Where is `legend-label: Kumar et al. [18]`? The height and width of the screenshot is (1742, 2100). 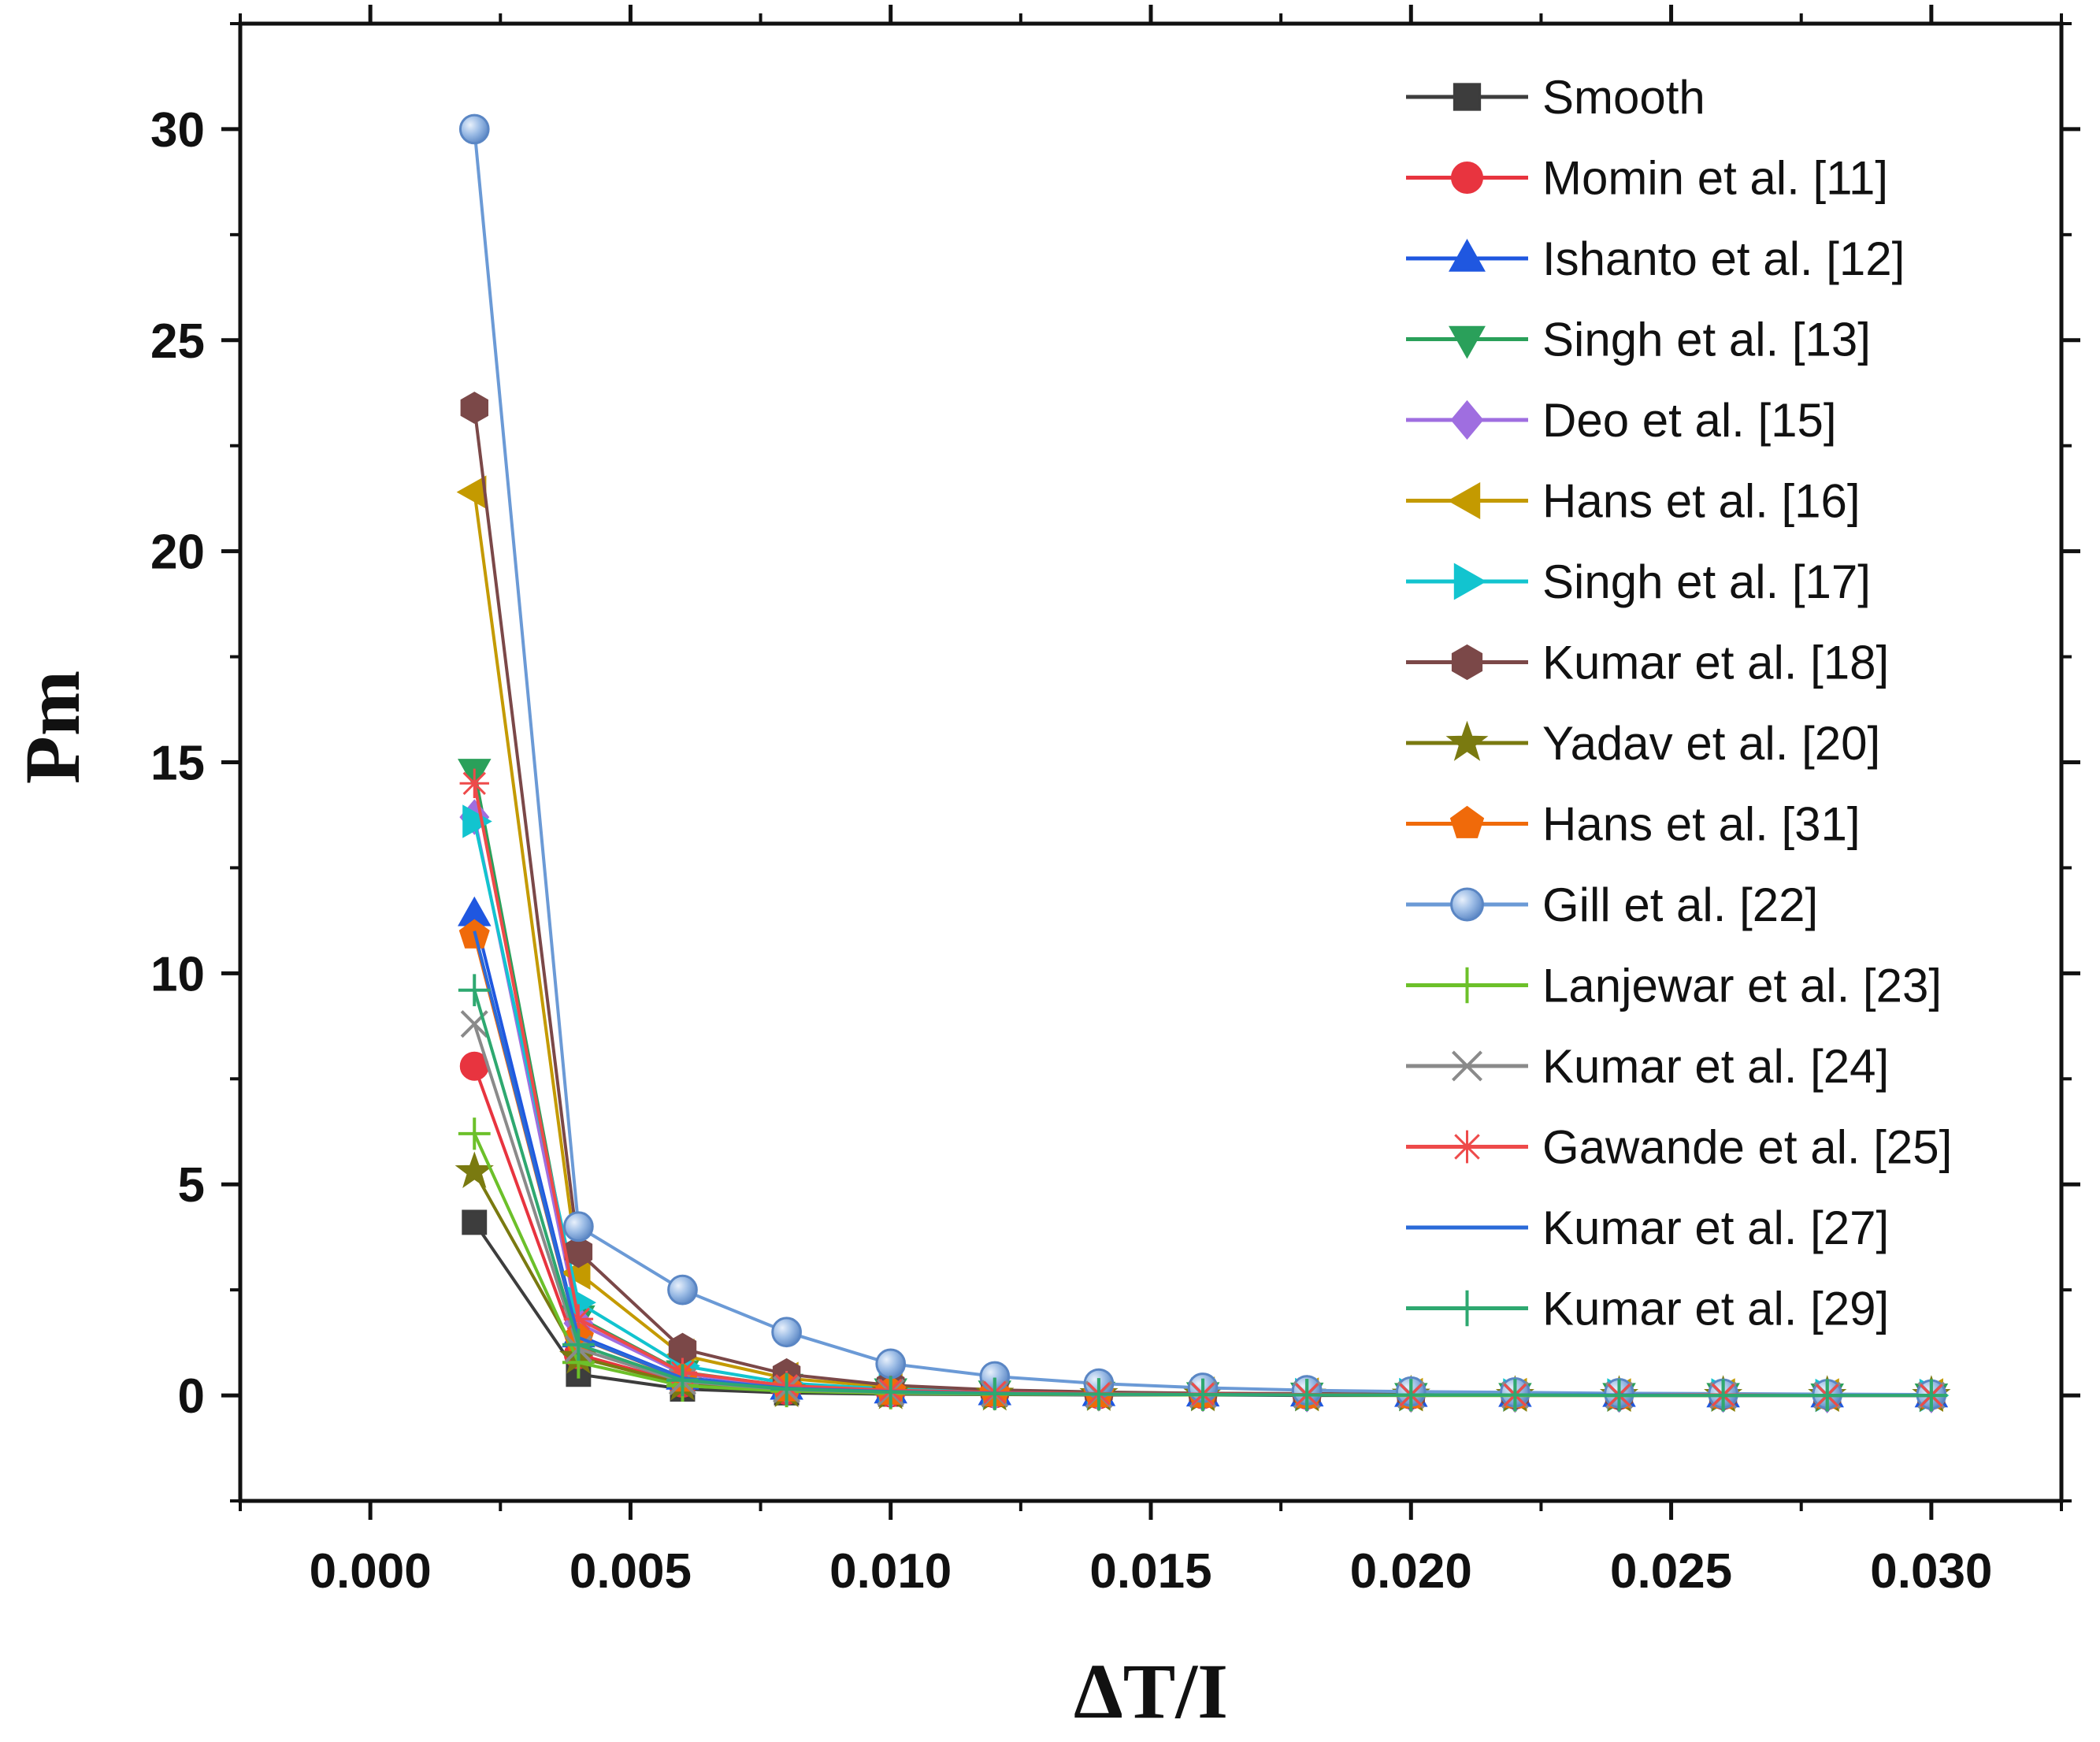
legend-label: Kumar et al. [18] is located at coordinates (1715, 663).